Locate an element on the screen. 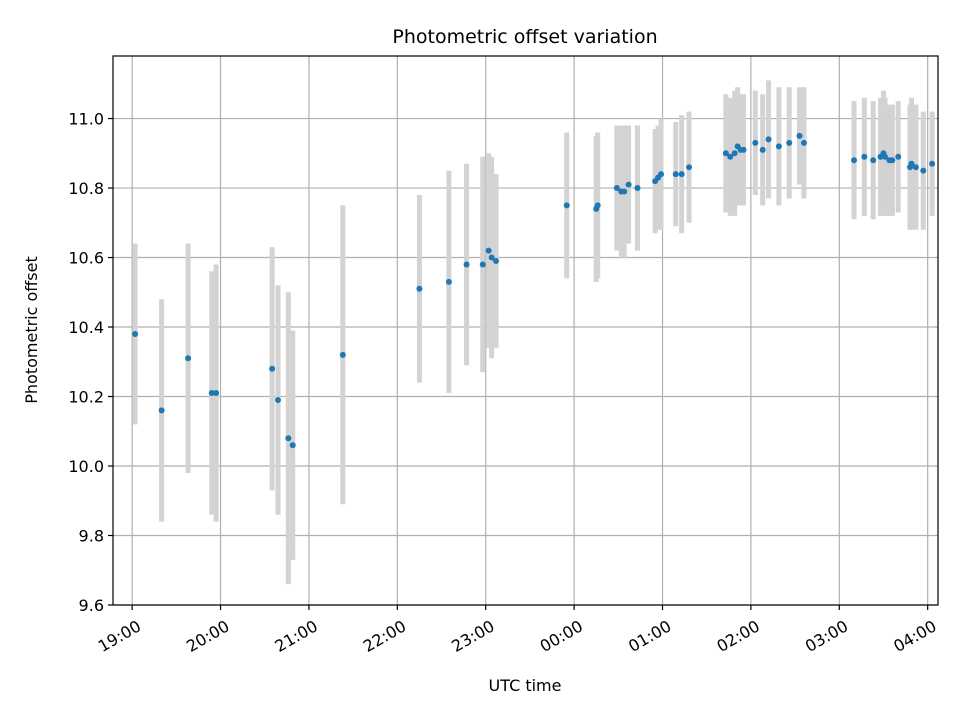 The height and width of the screenshot is (720, 960). y-tick-label: 10.4 is located at coordinates (86, 327).